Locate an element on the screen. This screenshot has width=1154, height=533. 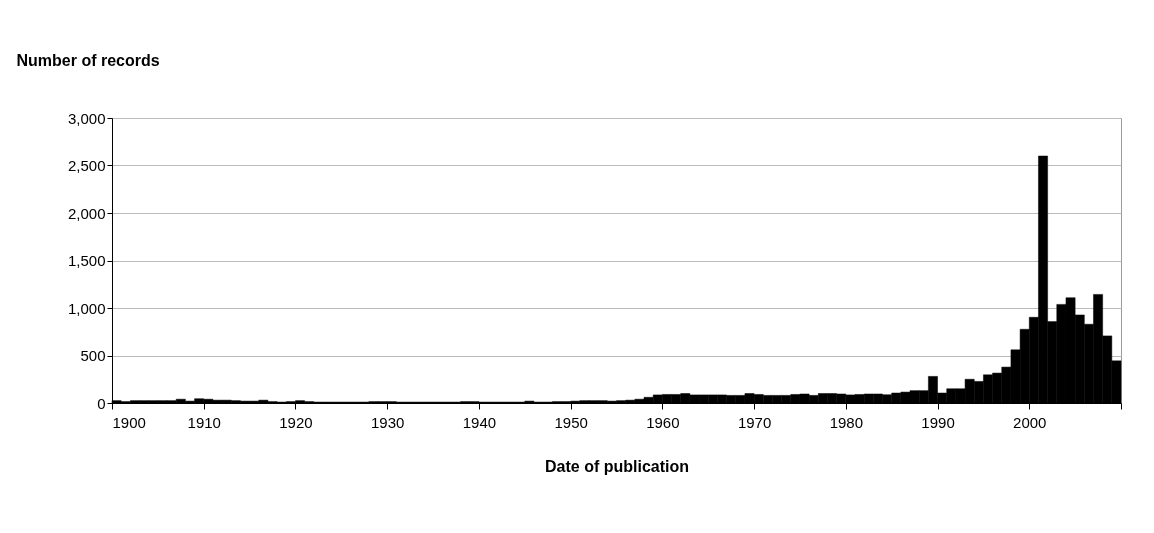
y-tick-label: 1,000 is located at coordinates (86, 308).